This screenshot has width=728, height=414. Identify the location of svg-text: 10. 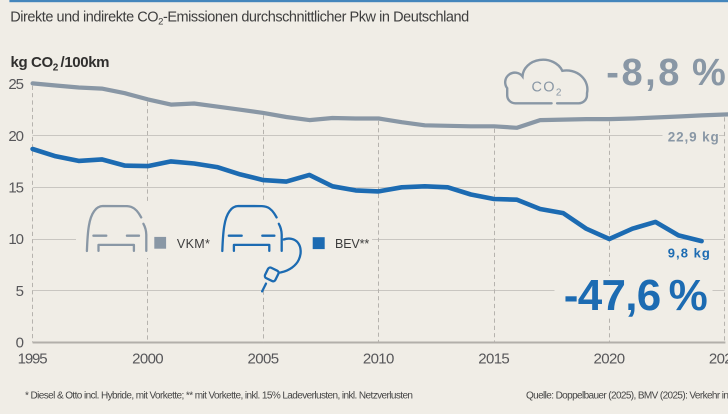
(16, 239).